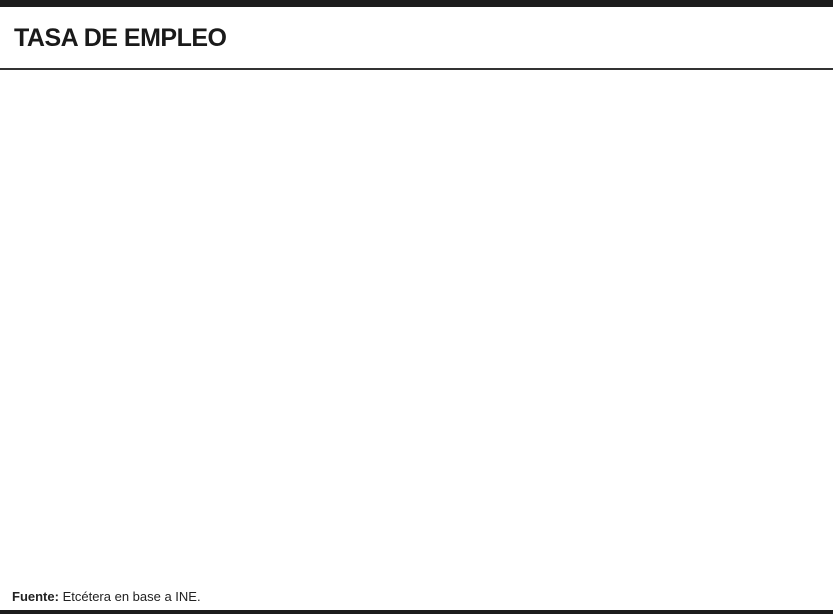 The height and width of the screenshot is (614, 833). What do you see at coordinates (120, 38) in the screenshot?
I see `page-title: TASA DE EMPLEO` at bounding box center [120, 38].